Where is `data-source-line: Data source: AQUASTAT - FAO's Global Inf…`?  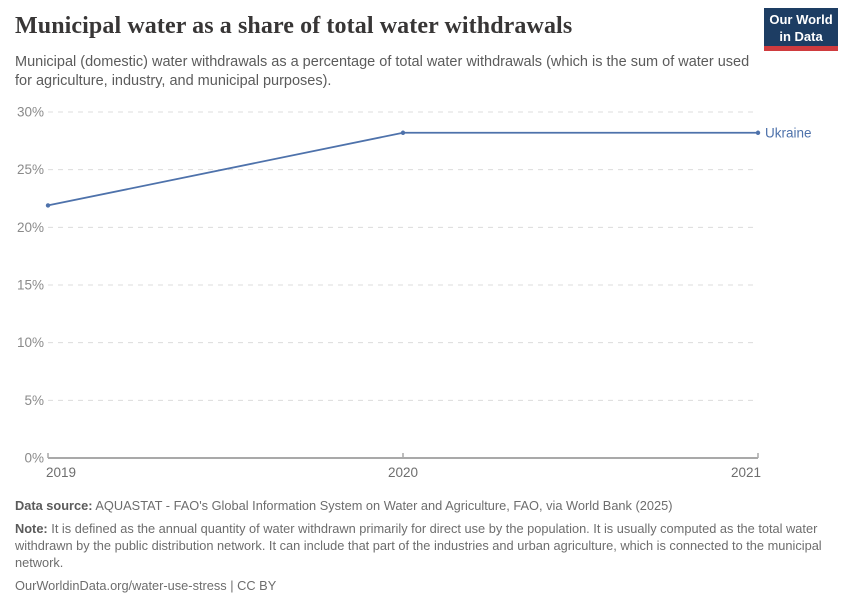
data-source-line: Data source: AQUASTAT - FAO's Global Inf… is located at coordinates (426, 505).